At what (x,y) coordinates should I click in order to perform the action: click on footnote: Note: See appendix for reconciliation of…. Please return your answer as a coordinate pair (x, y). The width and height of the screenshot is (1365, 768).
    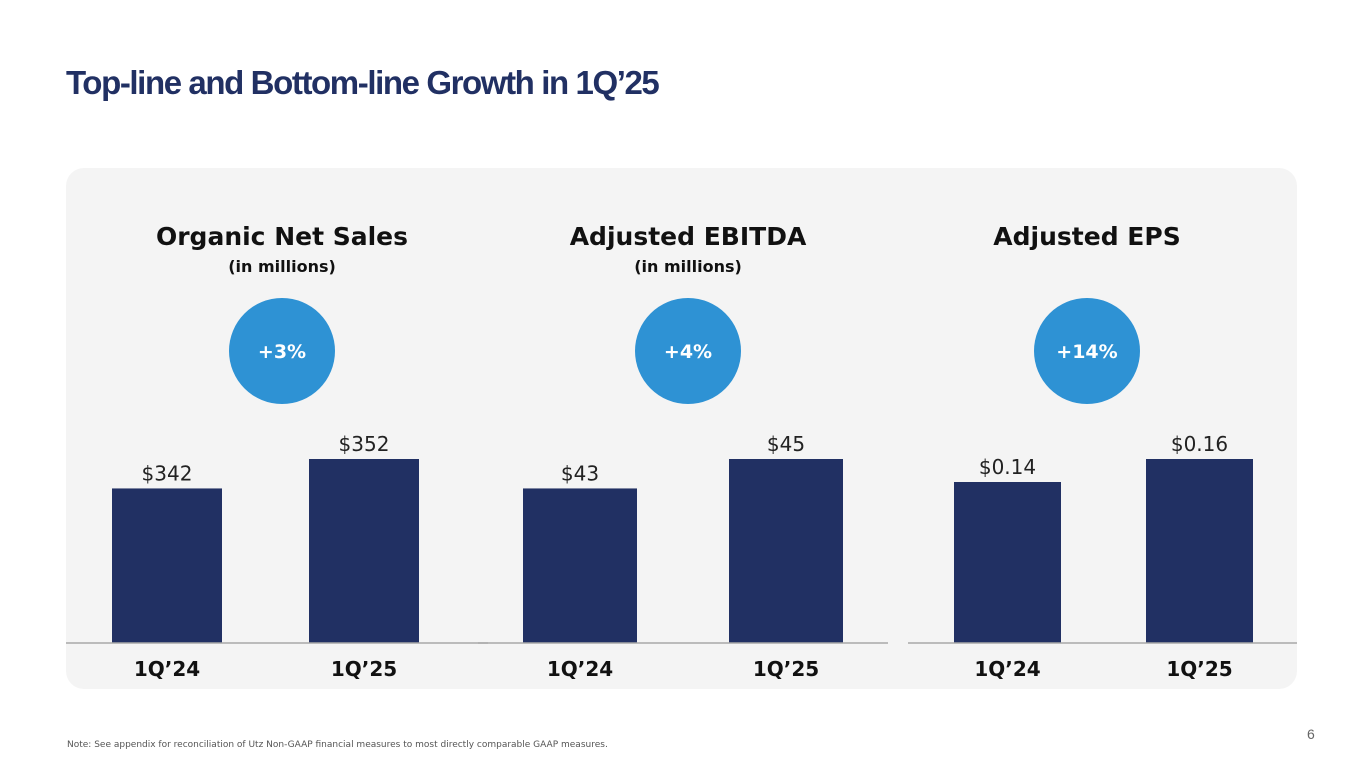
    Looking at the image, I should click on (337, 745).